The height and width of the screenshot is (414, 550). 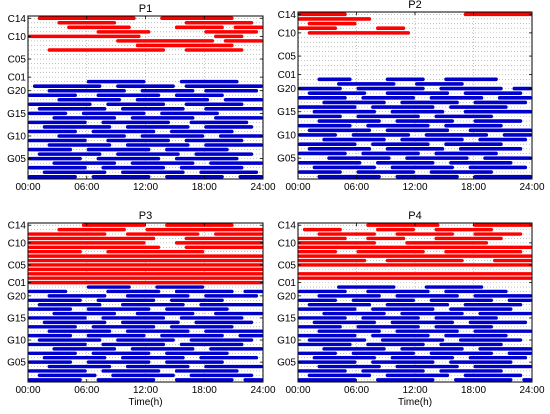 I want to click on y-tick-label: C10, so click(x=287, y=243).